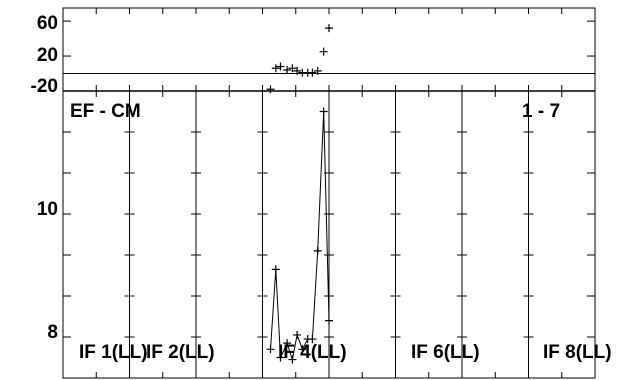 This screenshot has width=634, height=380. I want to click on if-label-4: IF 4(LL), so click(312, 352).